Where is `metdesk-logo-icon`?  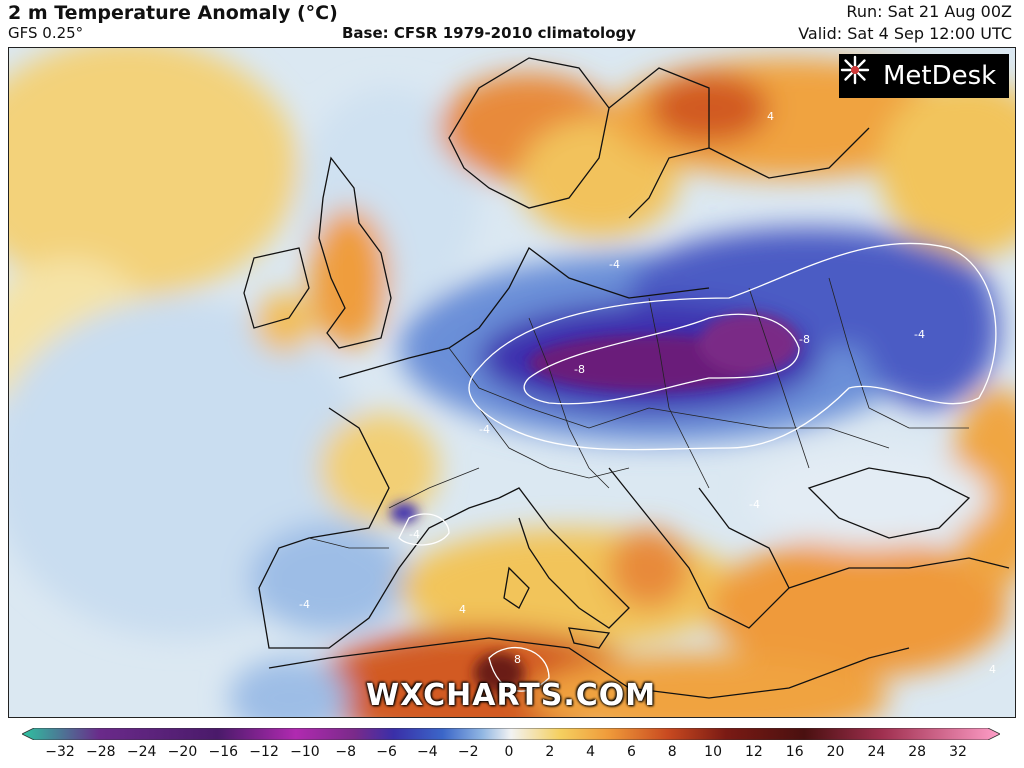 metdesk-logo-icon is located at coordinates (855, 70).